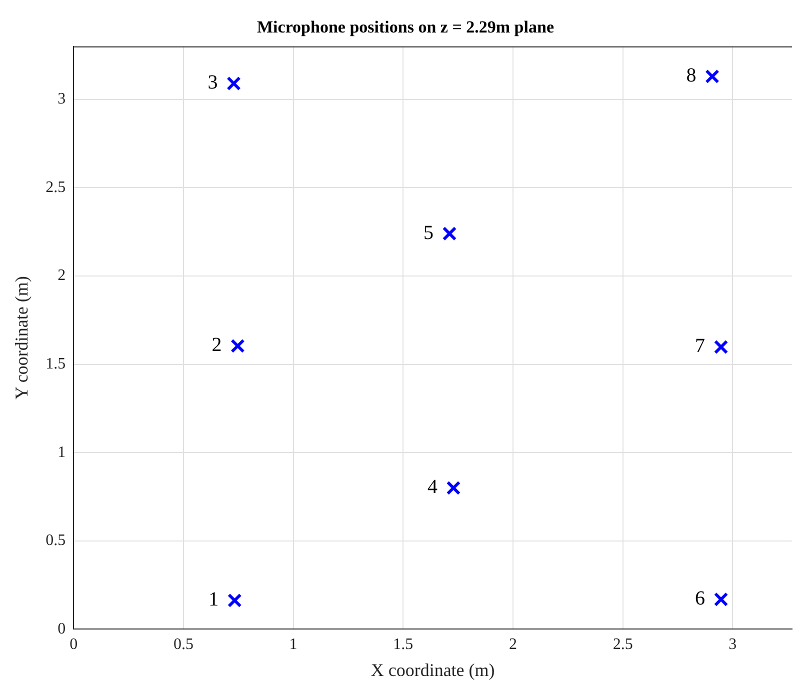 This screenshot has height=690, width=811. What do you see at coordinates (213, 599) in the screenshot?
I see `annotation: 1` at bounding box center [213, 599].